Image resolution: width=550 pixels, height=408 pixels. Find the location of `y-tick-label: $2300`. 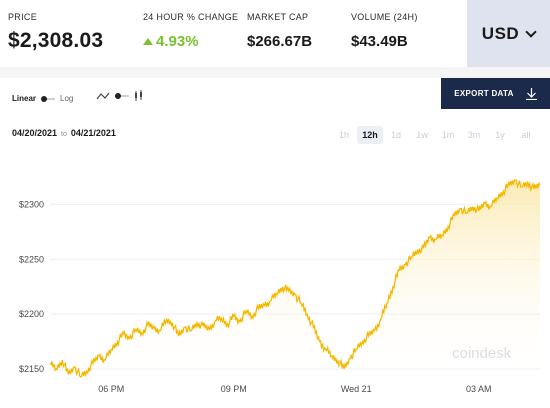

y-tick-label: $2300 is located at coordinates (31, 204).